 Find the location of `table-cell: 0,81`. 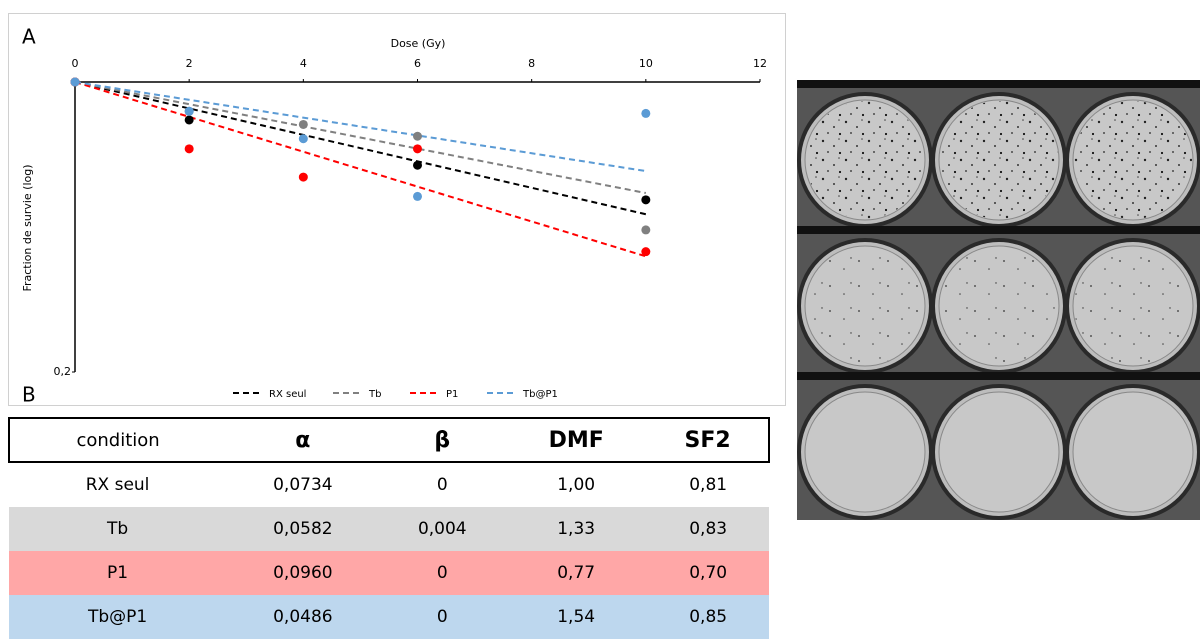

table-cell: 0,81 is located at coordinates (708, 485).